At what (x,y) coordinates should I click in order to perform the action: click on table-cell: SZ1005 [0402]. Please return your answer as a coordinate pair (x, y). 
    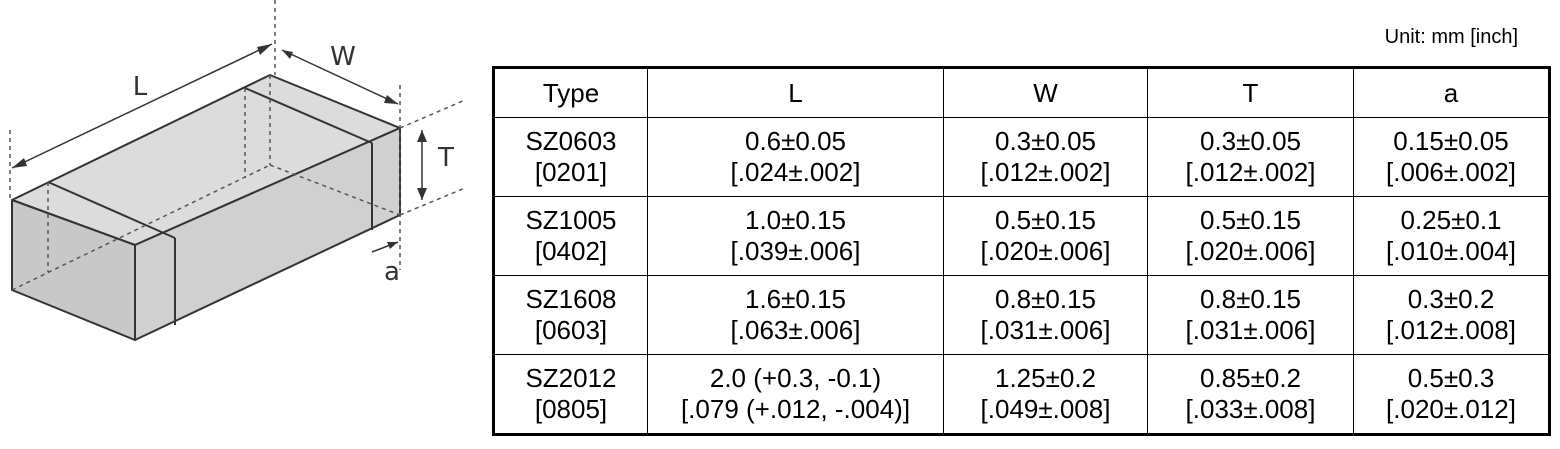
    Looking at the image, I should click on (570, 236).